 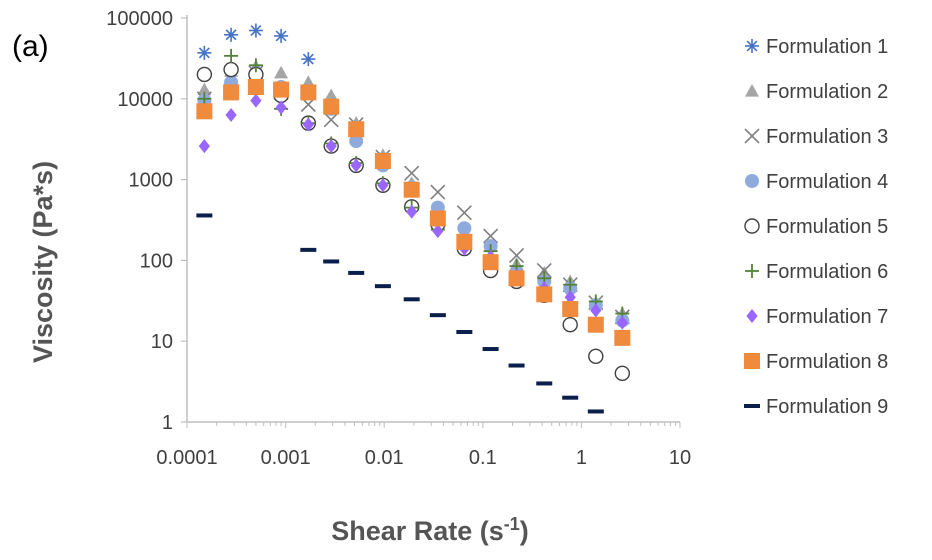 What do you see at coordinates (581, 458) in the screenshot?
I see `x-tick-label: 1` at bounding box center [581, 458].